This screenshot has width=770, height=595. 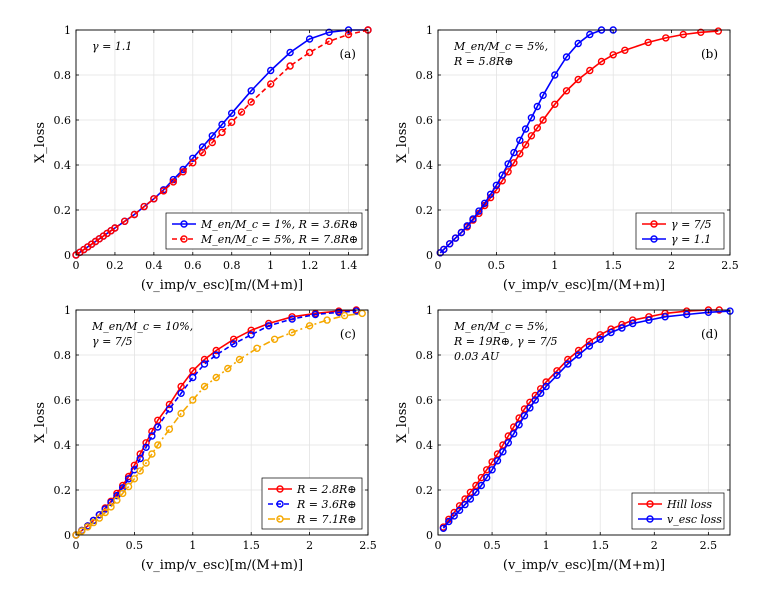 I want to click on legend-label: R = 7.1R⊕, so click(x=326, y=519).